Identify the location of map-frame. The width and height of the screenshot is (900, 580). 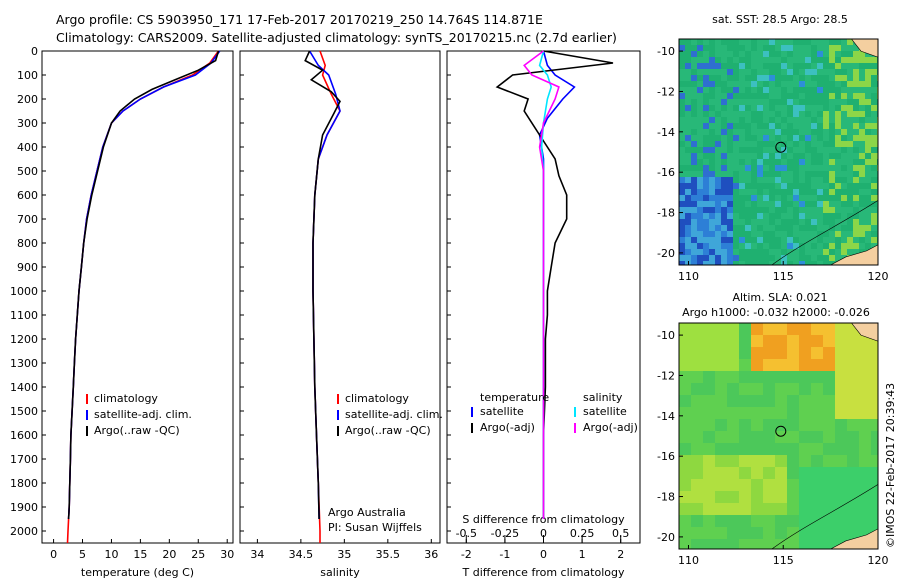
(778, 436).